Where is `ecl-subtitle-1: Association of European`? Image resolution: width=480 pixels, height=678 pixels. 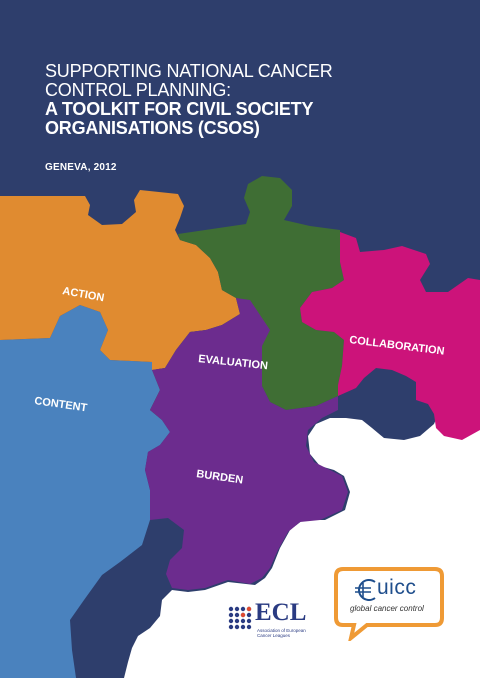
ecl-subtitle-1: Association of European is located at coordinates (281, 630).